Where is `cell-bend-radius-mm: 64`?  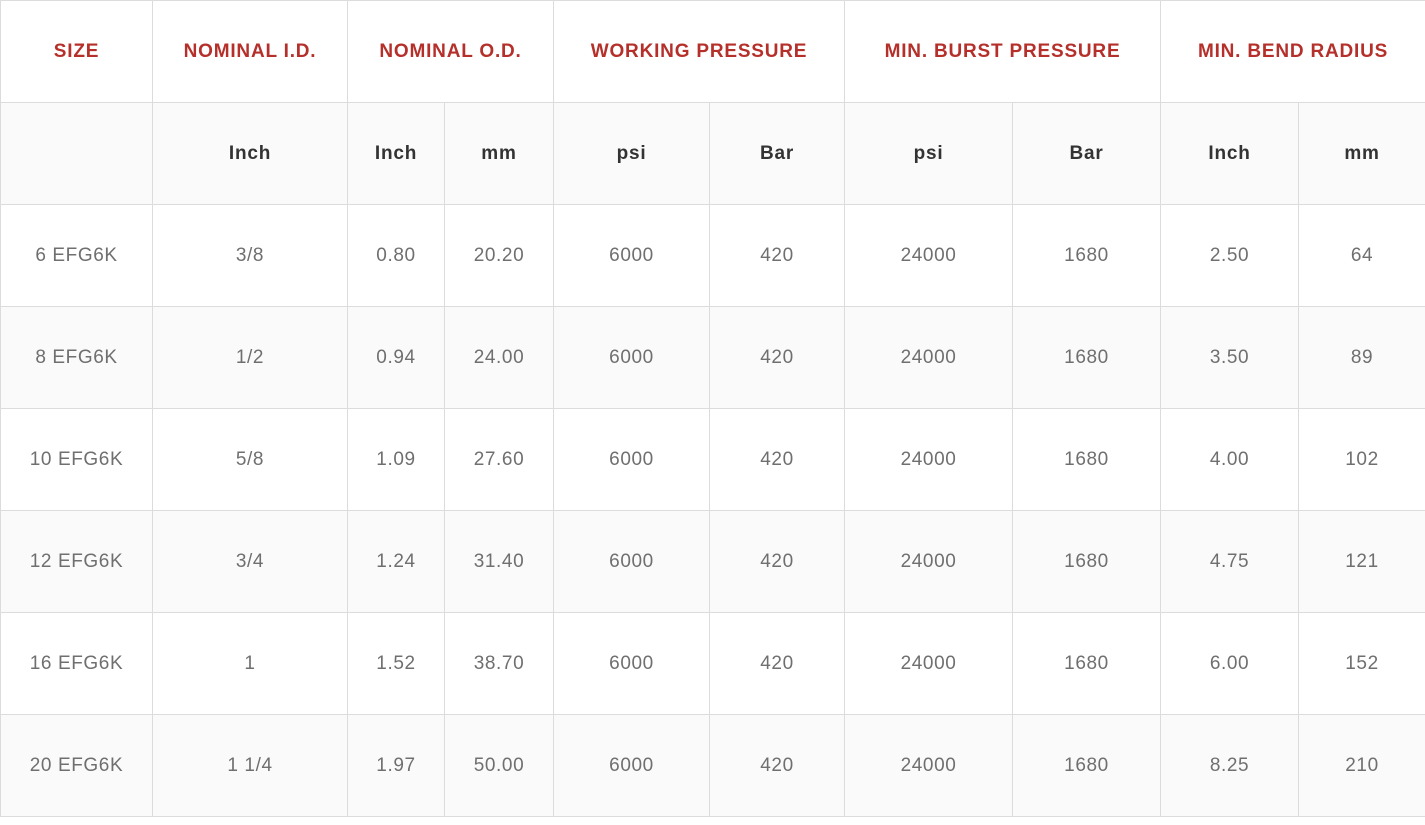
cell-bend-radius-mm: 64 is located at coordinates (1361, 255).